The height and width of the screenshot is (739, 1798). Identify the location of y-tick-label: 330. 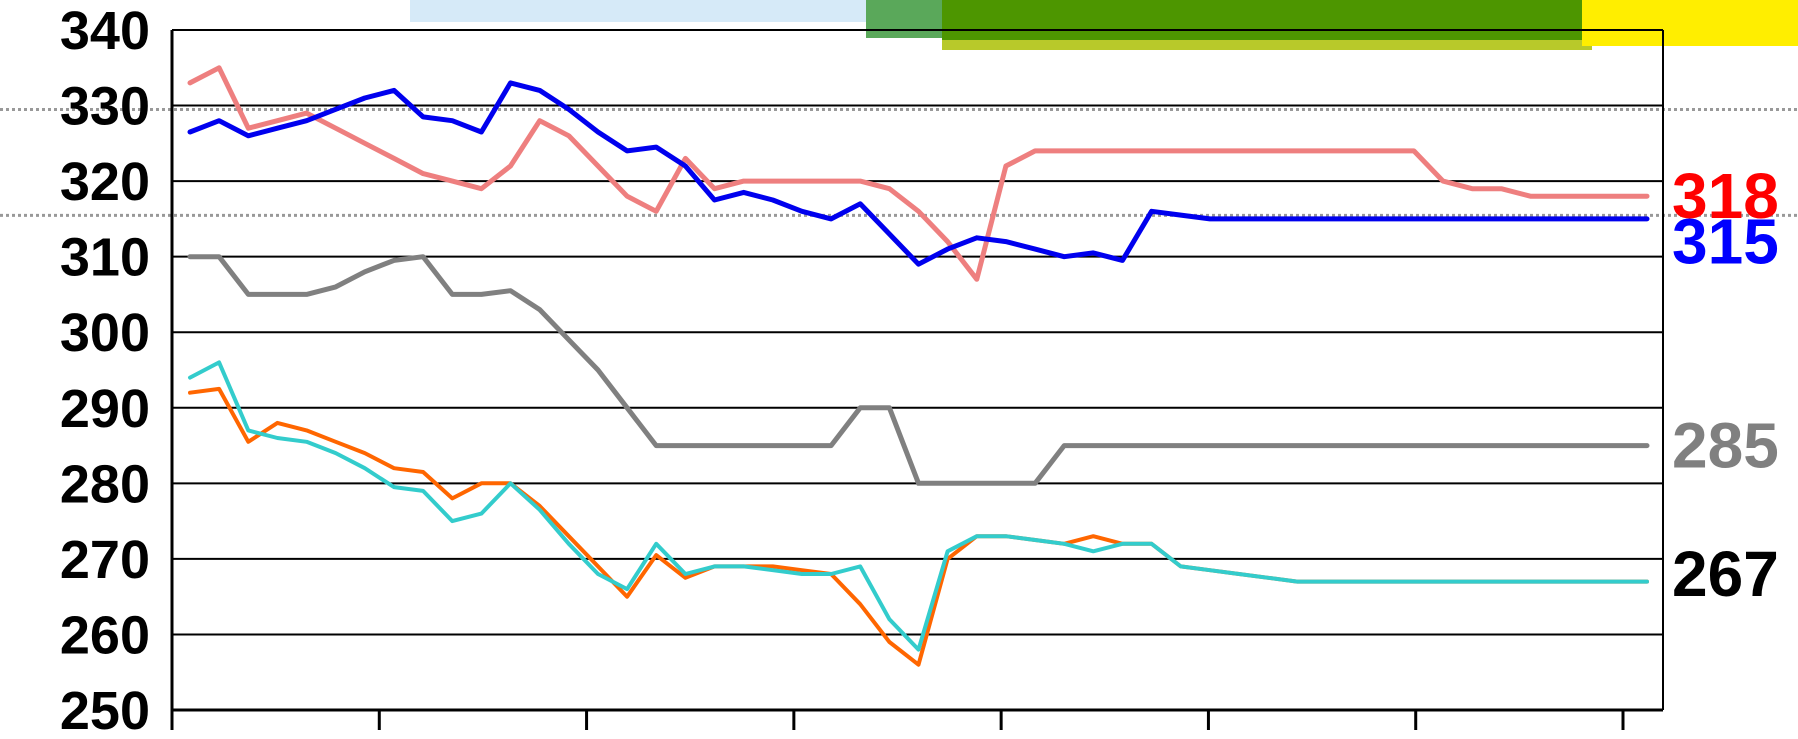
(105, 107).